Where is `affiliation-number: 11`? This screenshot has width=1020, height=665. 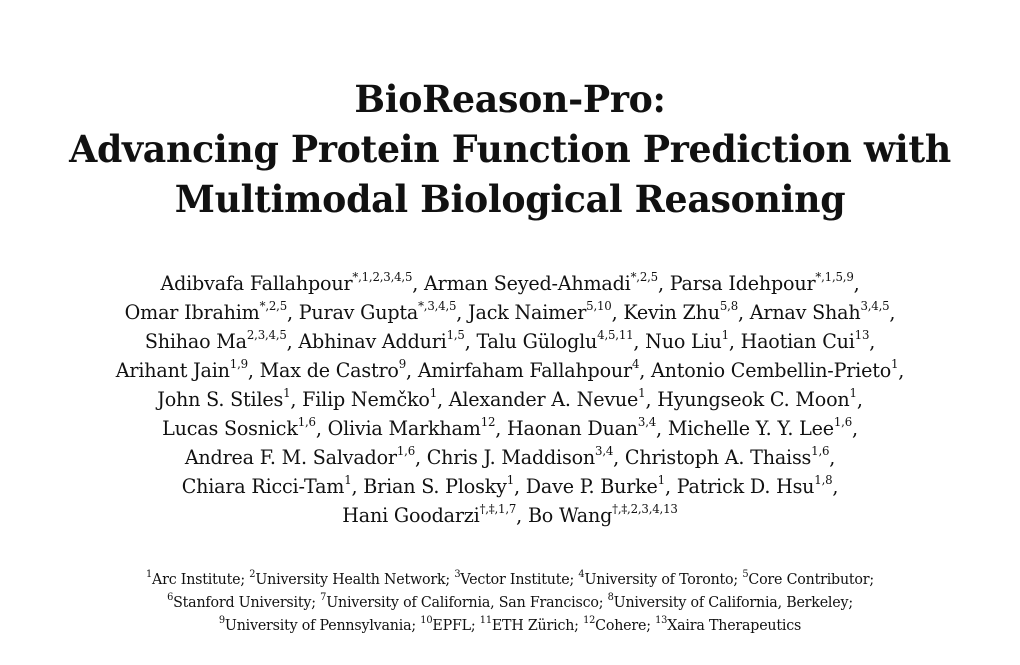 affiliation-number: 11 is located at coordinates (485, 621).